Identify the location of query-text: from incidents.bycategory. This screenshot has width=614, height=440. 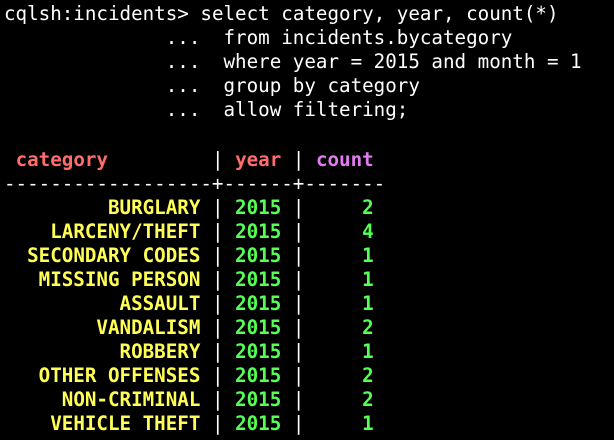
(368, 37).